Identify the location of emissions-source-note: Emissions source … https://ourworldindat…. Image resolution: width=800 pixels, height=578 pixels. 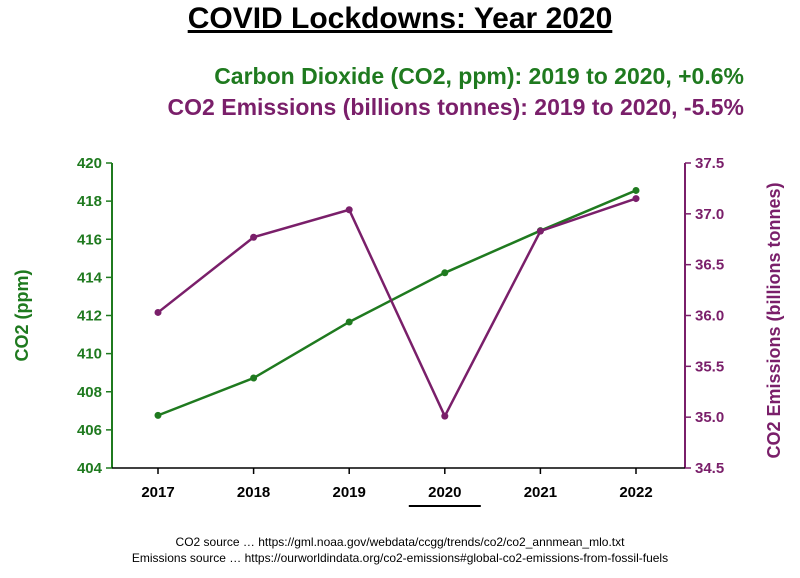
(400, 558).